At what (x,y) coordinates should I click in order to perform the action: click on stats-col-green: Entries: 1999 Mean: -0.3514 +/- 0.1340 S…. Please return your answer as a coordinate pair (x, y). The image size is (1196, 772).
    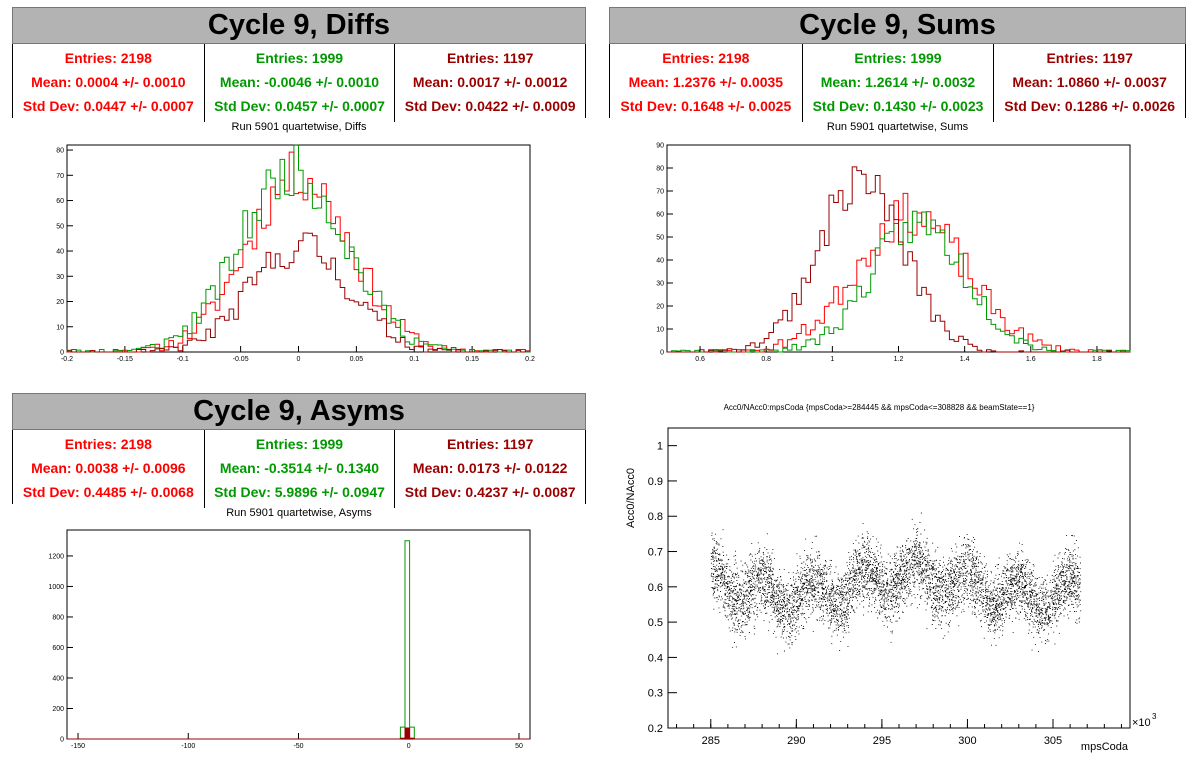
    Looking at the image, I should click on (299, 469).